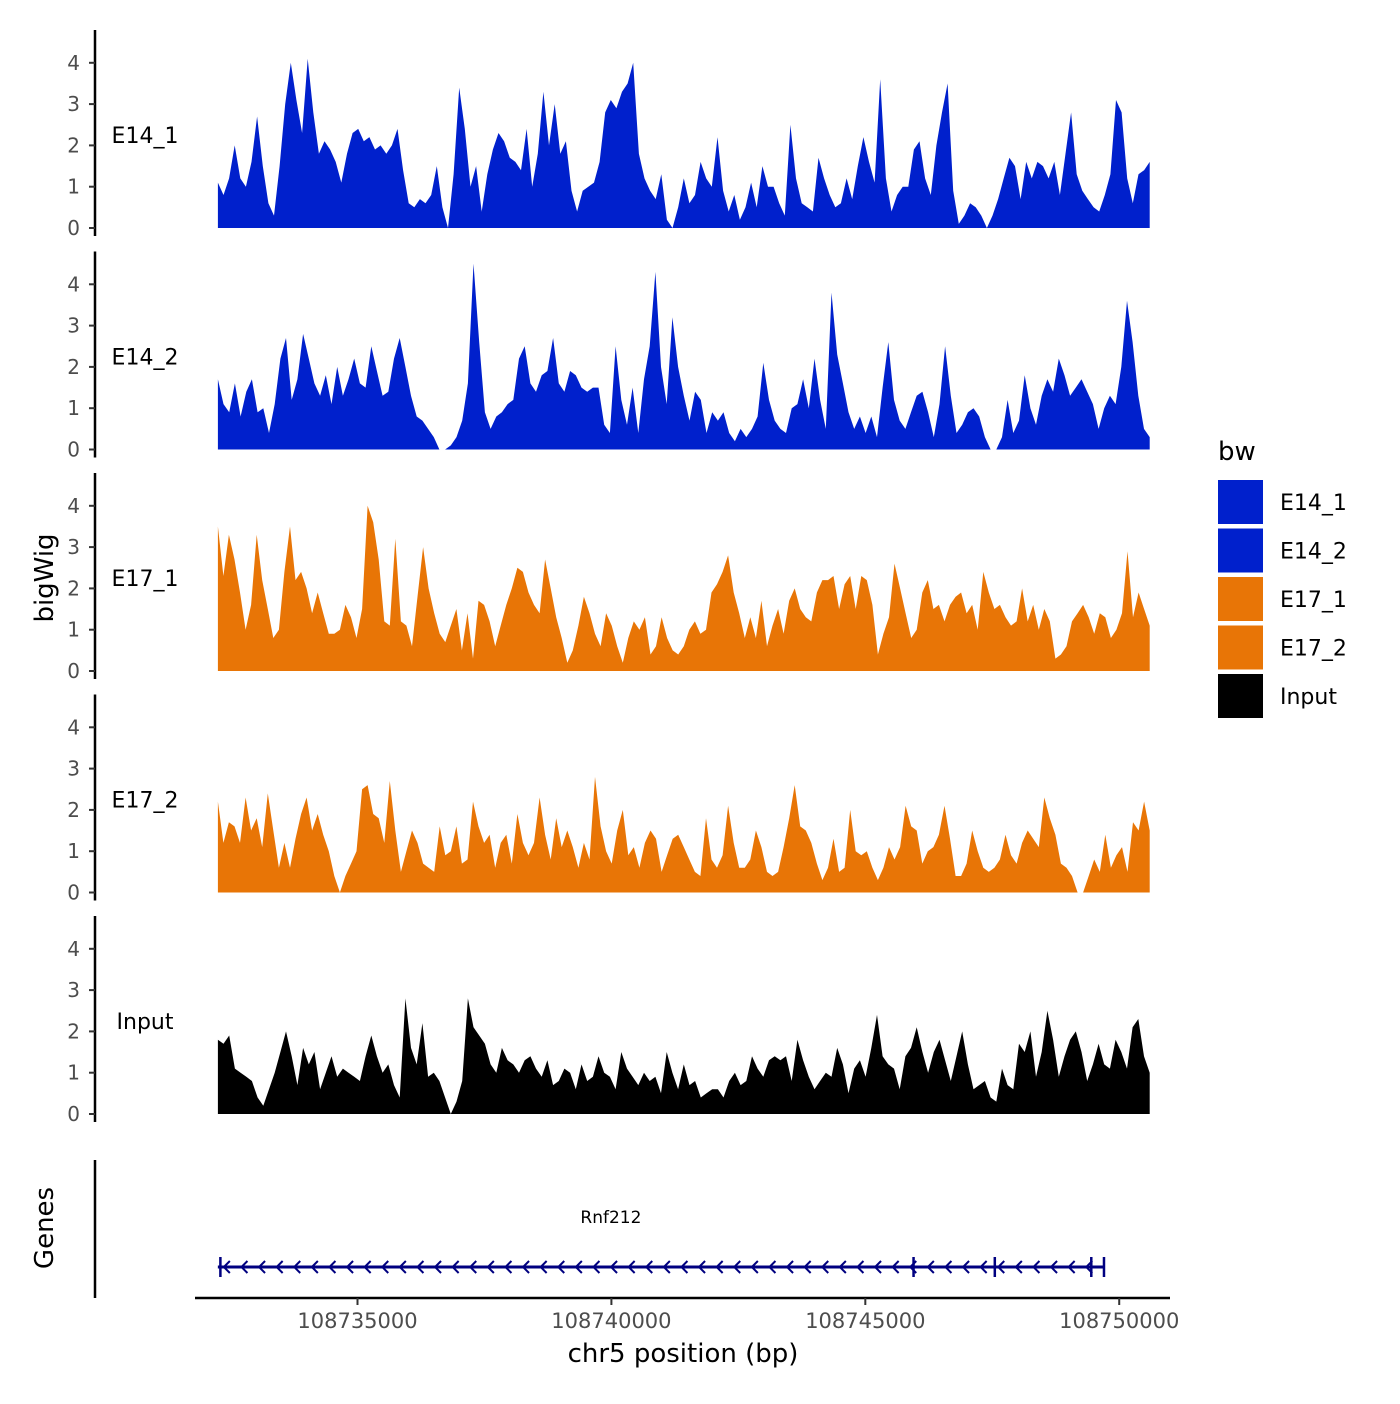  I want to click on legend-label: E17_1, so click(1313, 600).